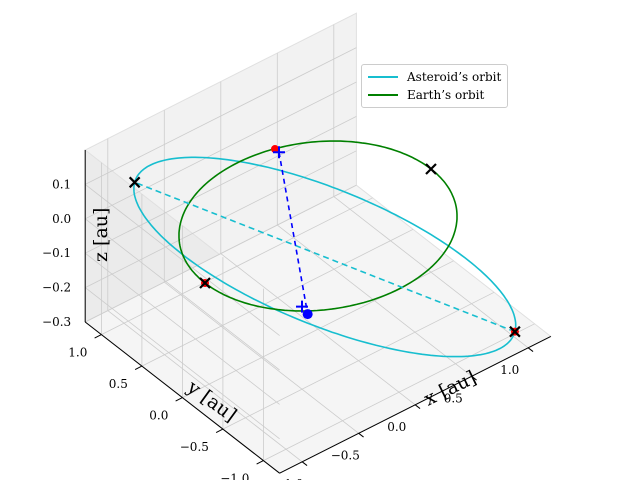 The height and width of the screenshot is (480, 640). What do you see at coordinates (118, 384) in the screenshot?
I see `y-tick-label: 0.5` at bounding box center [118, 384].